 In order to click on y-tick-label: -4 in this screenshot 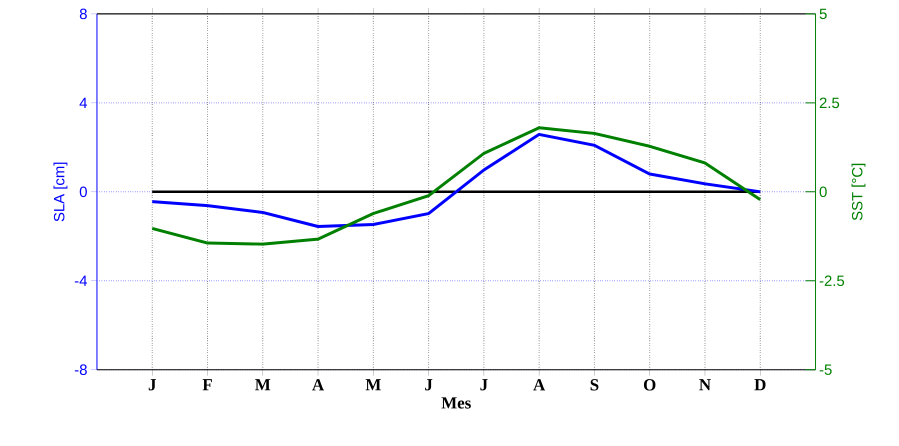, I will do `click(81, 281)`.